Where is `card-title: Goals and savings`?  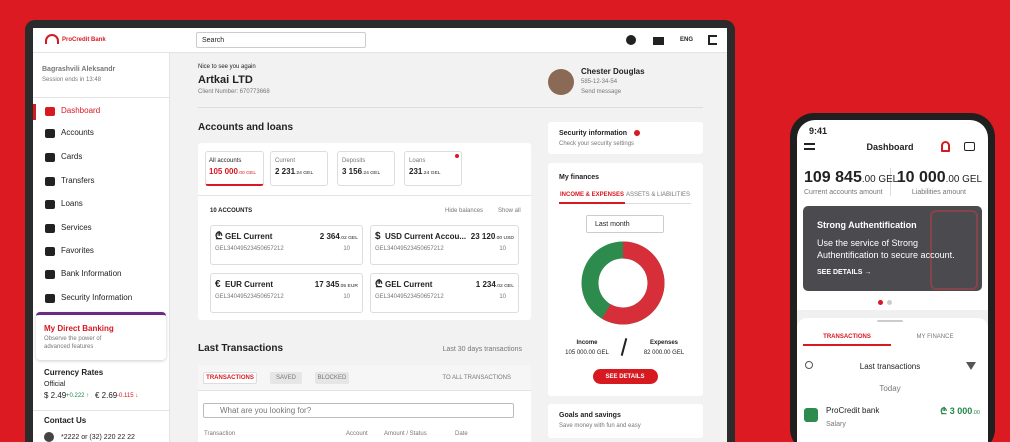 card-title: Goals and savings is located at coordinates (590, 415).